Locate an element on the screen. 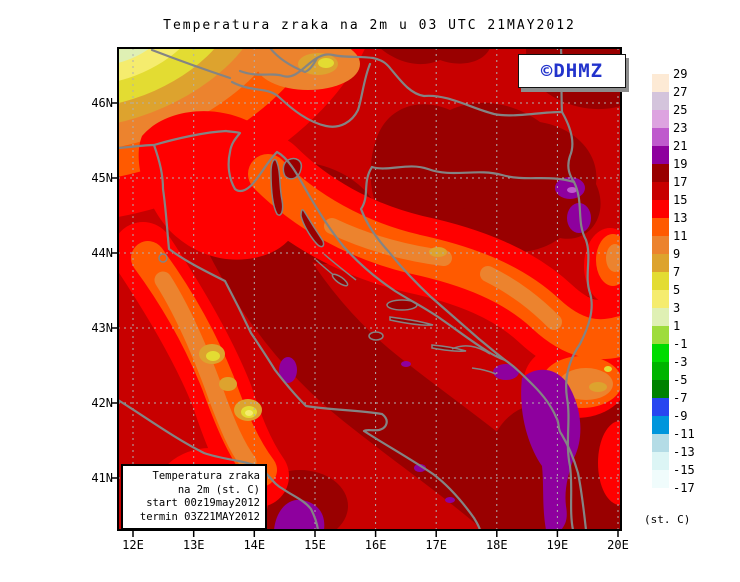  island-pag is located at coordinates (312, 228).